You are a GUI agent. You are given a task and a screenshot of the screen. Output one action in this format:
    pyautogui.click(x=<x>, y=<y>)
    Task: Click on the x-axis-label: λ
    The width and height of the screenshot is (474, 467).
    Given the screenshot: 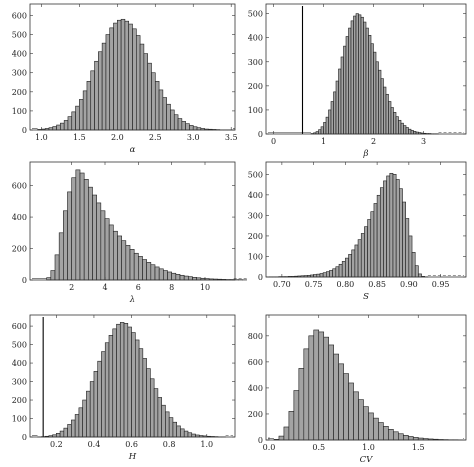 What is the action you would take?
    pyautogui.click(x=132, y=300)
    